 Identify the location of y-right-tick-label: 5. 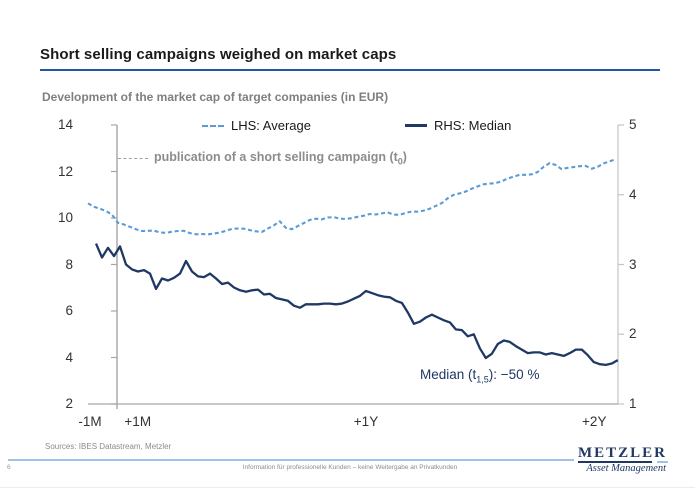
(633, 124).